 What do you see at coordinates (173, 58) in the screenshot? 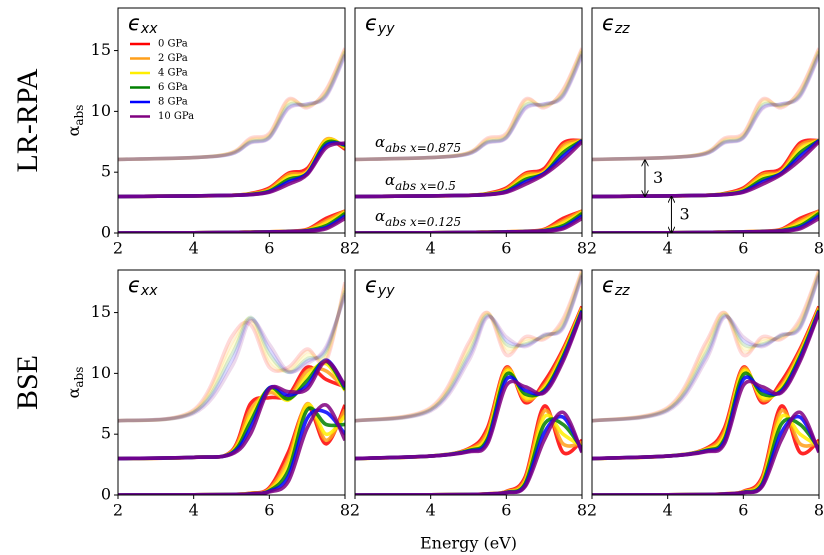
I see `legend-label: 2 GPa` at bounding box center [173, 58].